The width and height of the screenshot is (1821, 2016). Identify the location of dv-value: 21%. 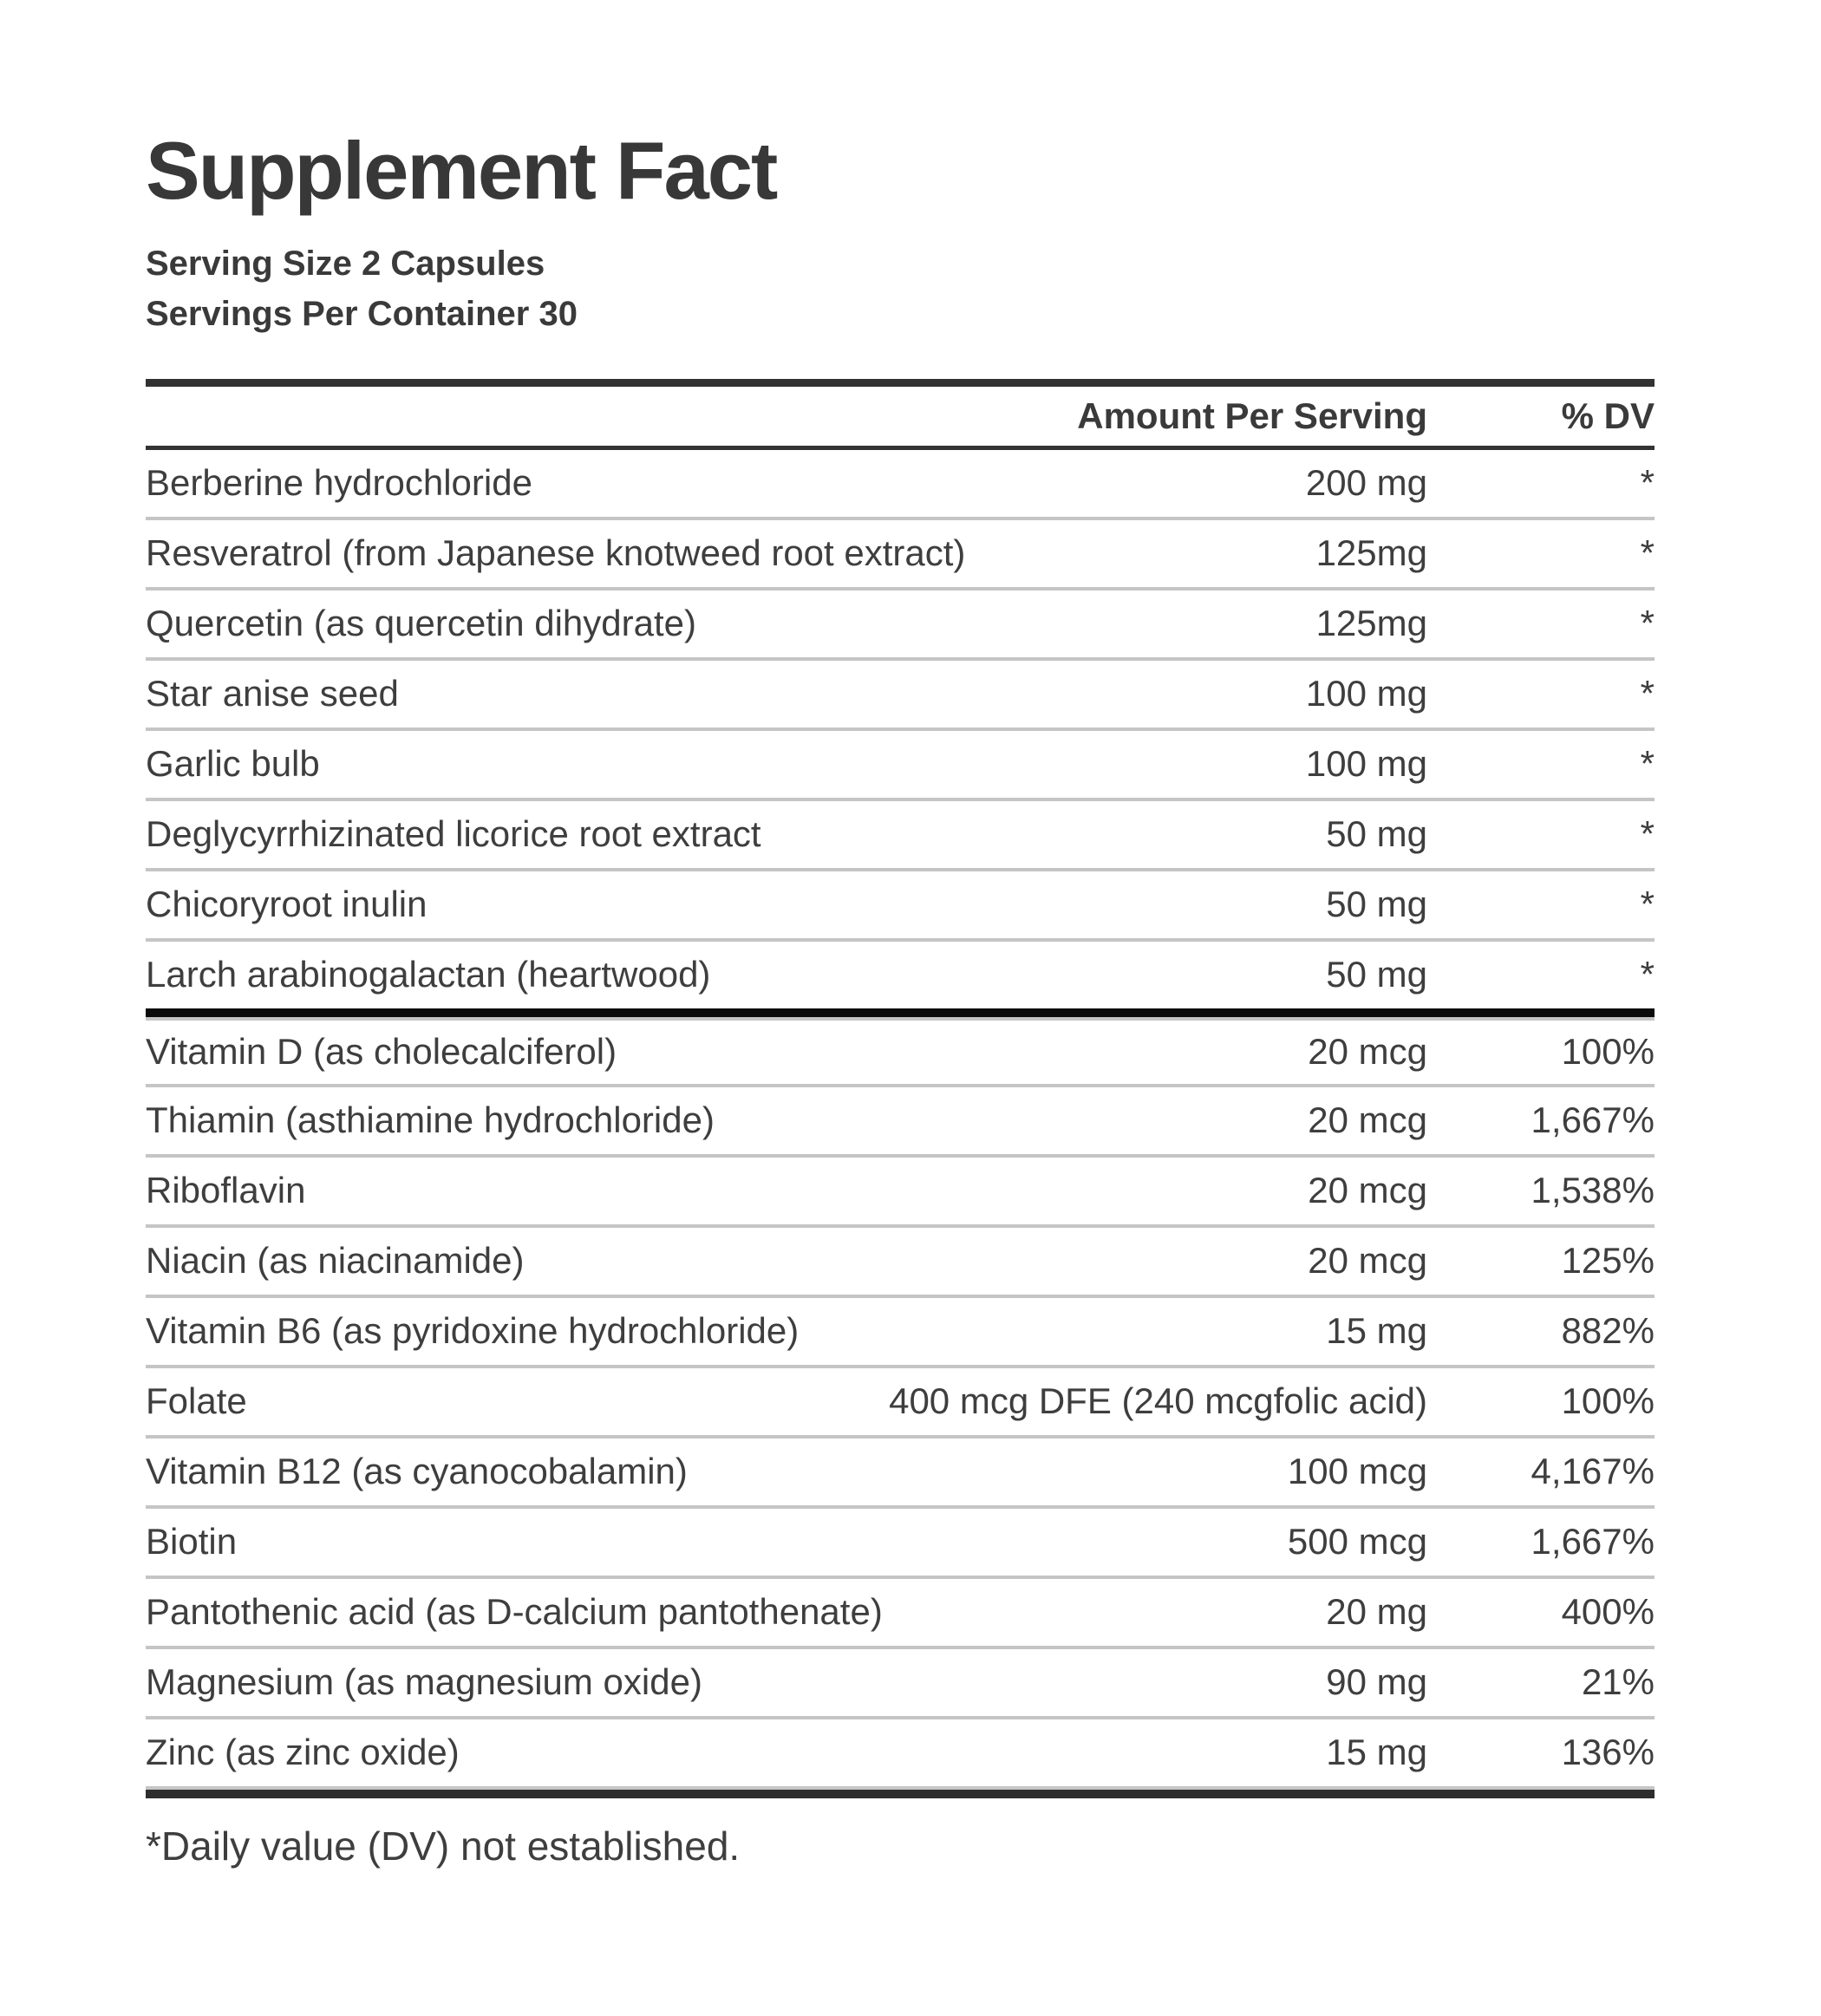
(1618, 1682).